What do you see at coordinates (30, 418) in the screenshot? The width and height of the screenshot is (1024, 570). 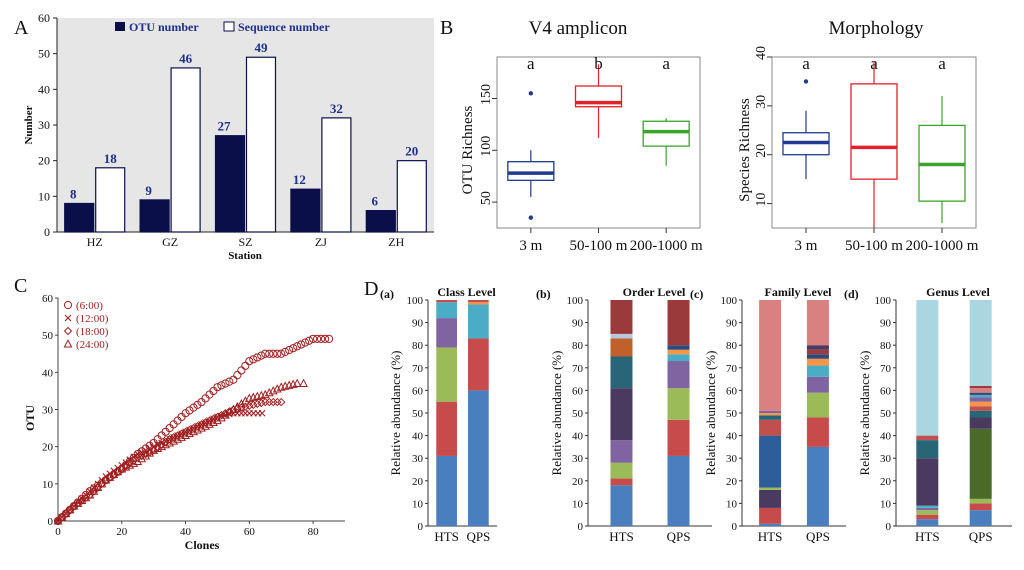 I see `panel-c-ylabel: OTU` at bounding box center [30, 418].